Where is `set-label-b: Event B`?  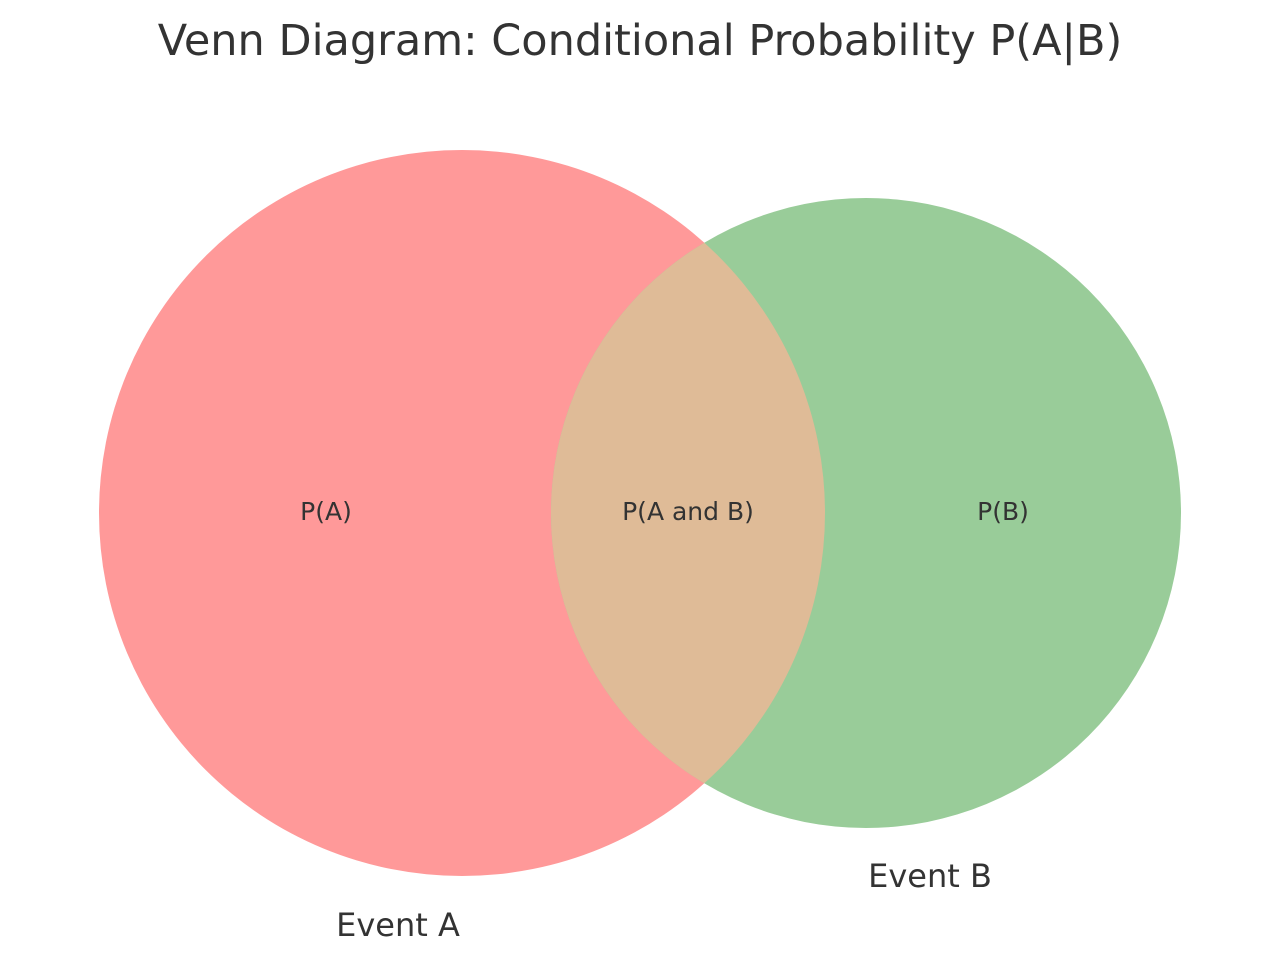 set-label-b: Event B is located at coordinates (930, 876).